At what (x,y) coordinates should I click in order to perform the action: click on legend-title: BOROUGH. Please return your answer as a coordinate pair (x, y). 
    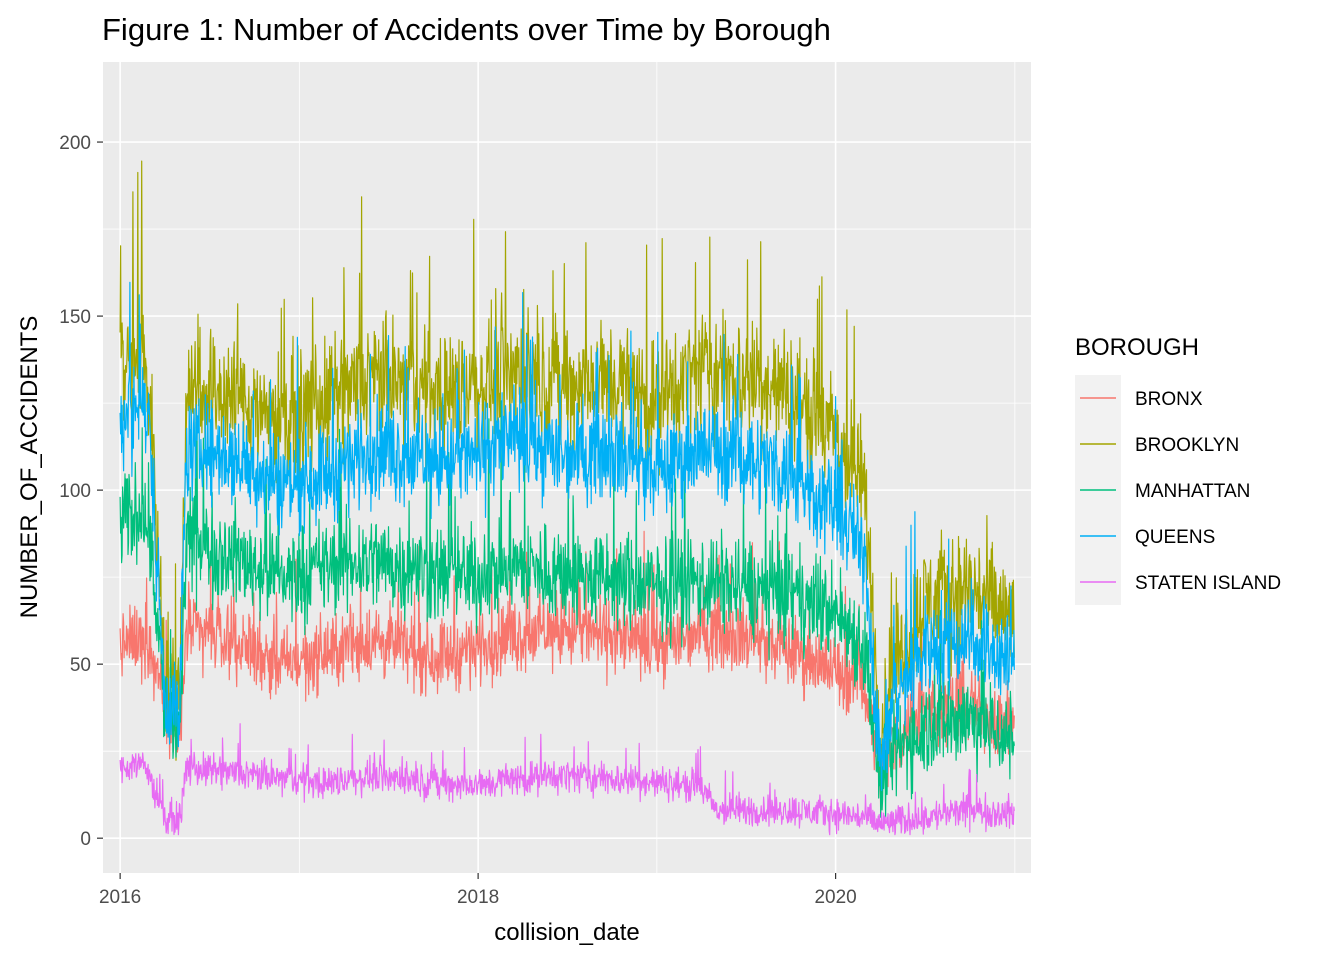
    Looking at the image, I should click on (1137, 347).